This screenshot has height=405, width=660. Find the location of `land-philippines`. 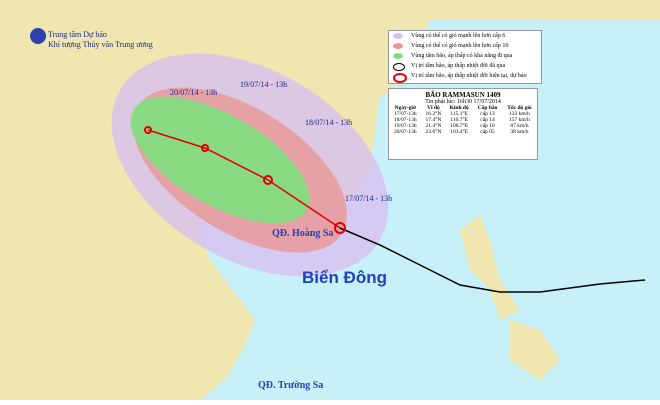

land-philippines is located at coordinates (510, 297).